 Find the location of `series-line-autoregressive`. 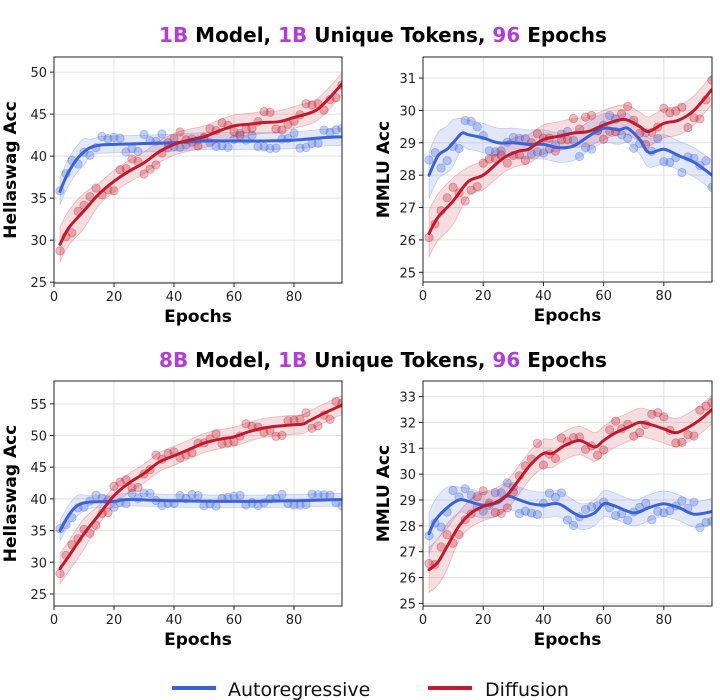

series-line-autoregressive is located at coordinates (200, 164).